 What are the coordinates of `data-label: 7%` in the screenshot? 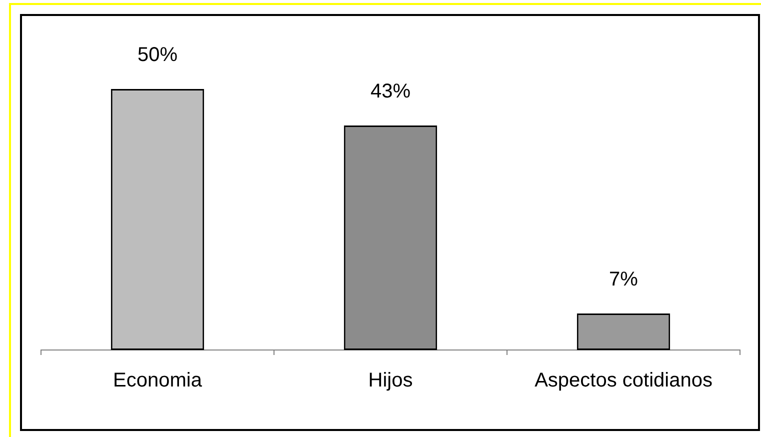 It's located at (623, 279).